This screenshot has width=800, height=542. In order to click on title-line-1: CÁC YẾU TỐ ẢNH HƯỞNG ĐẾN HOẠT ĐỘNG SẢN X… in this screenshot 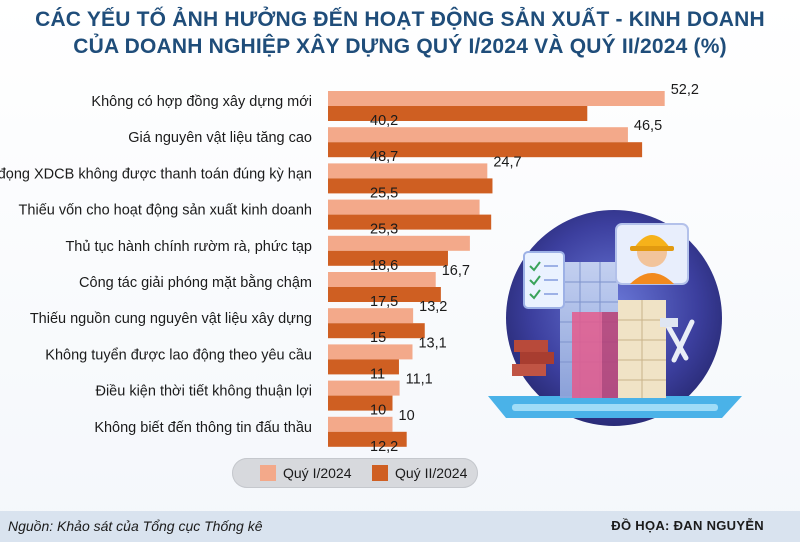, I will do `click(400, 19)`.